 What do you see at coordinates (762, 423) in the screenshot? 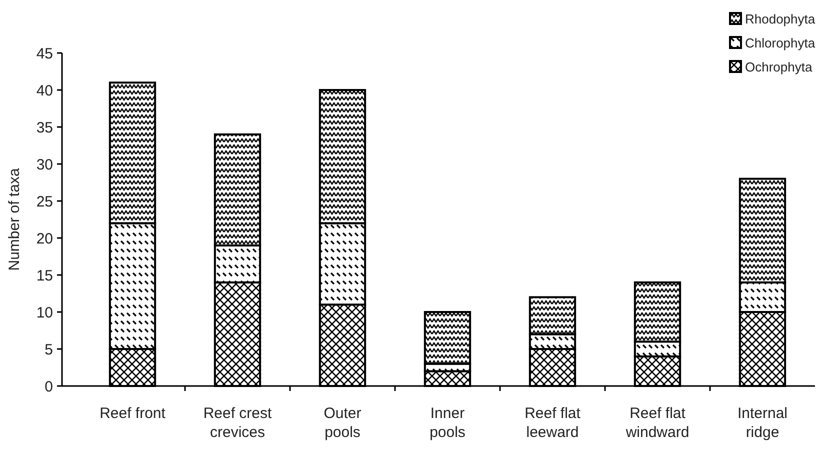
I see `x-tick-label: Internal ridge` at bounding box center [762, 423].